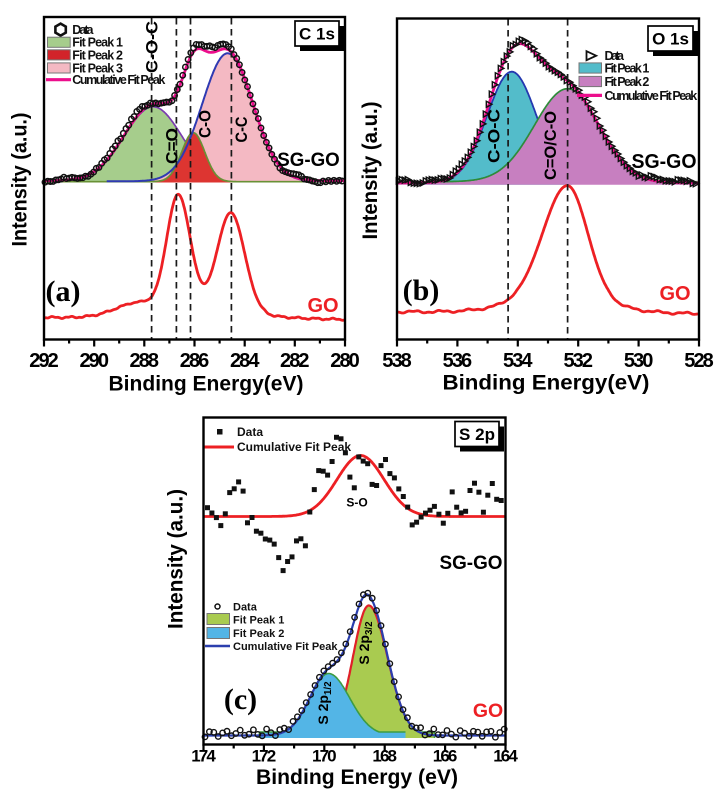 The height and width of the screenshot is (801, 722). I want to click on svg-text: 164, so click(505, 756).